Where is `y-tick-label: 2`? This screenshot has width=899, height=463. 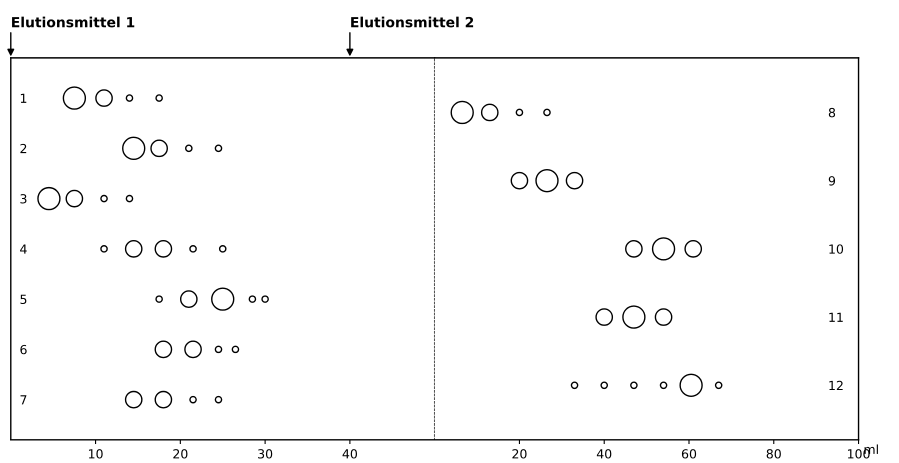
y-tick-label: 2 is located at coordinates (23, 149).